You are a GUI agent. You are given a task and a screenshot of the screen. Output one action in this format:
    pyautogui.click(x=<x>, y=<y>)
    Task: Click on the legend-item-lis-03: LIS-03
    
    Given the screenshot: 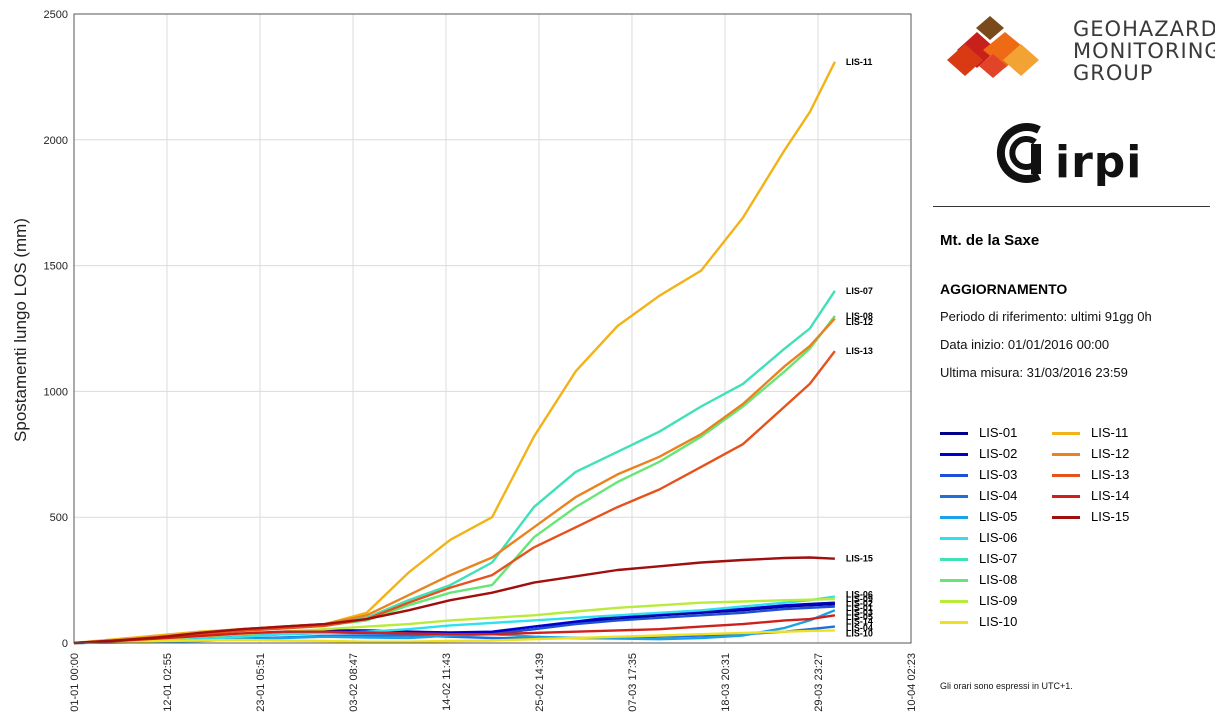 What is the action you would take?
    pyautogui.click(x=978, y=475)
    